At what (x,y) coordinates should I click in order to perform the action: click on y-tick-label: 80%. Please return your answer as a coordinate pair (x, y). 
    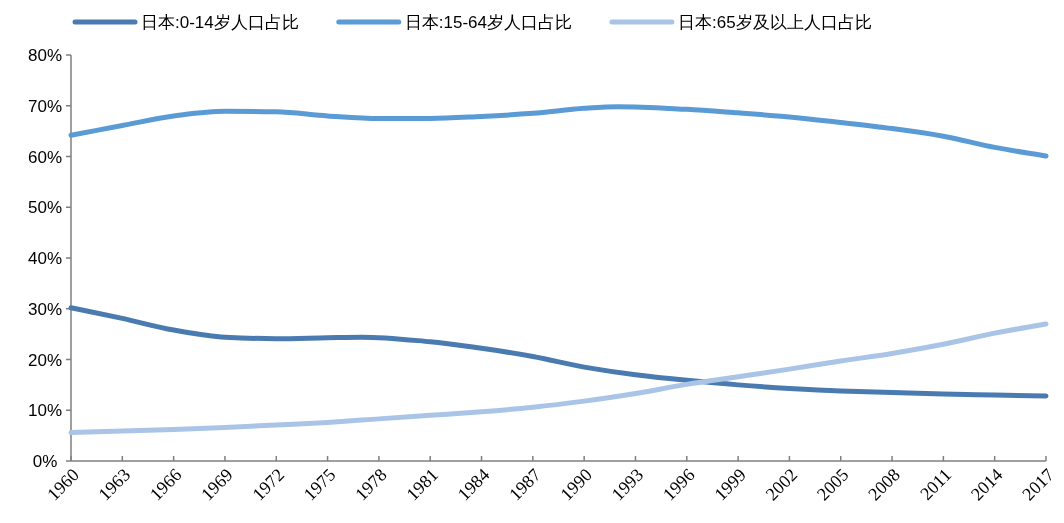
    Looking at the image, I should click on (45, 55).